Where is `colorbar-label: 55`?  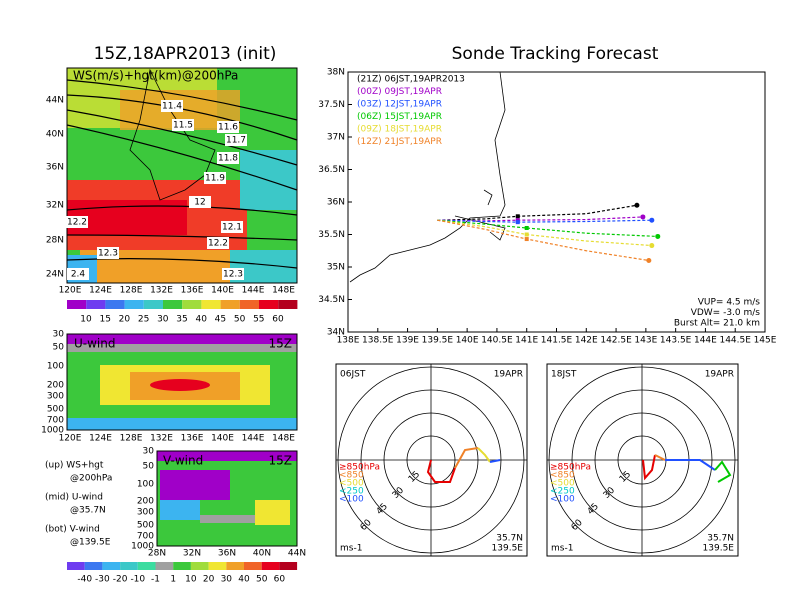
colorbar-label: 55 is located at coordinates (258, 320).